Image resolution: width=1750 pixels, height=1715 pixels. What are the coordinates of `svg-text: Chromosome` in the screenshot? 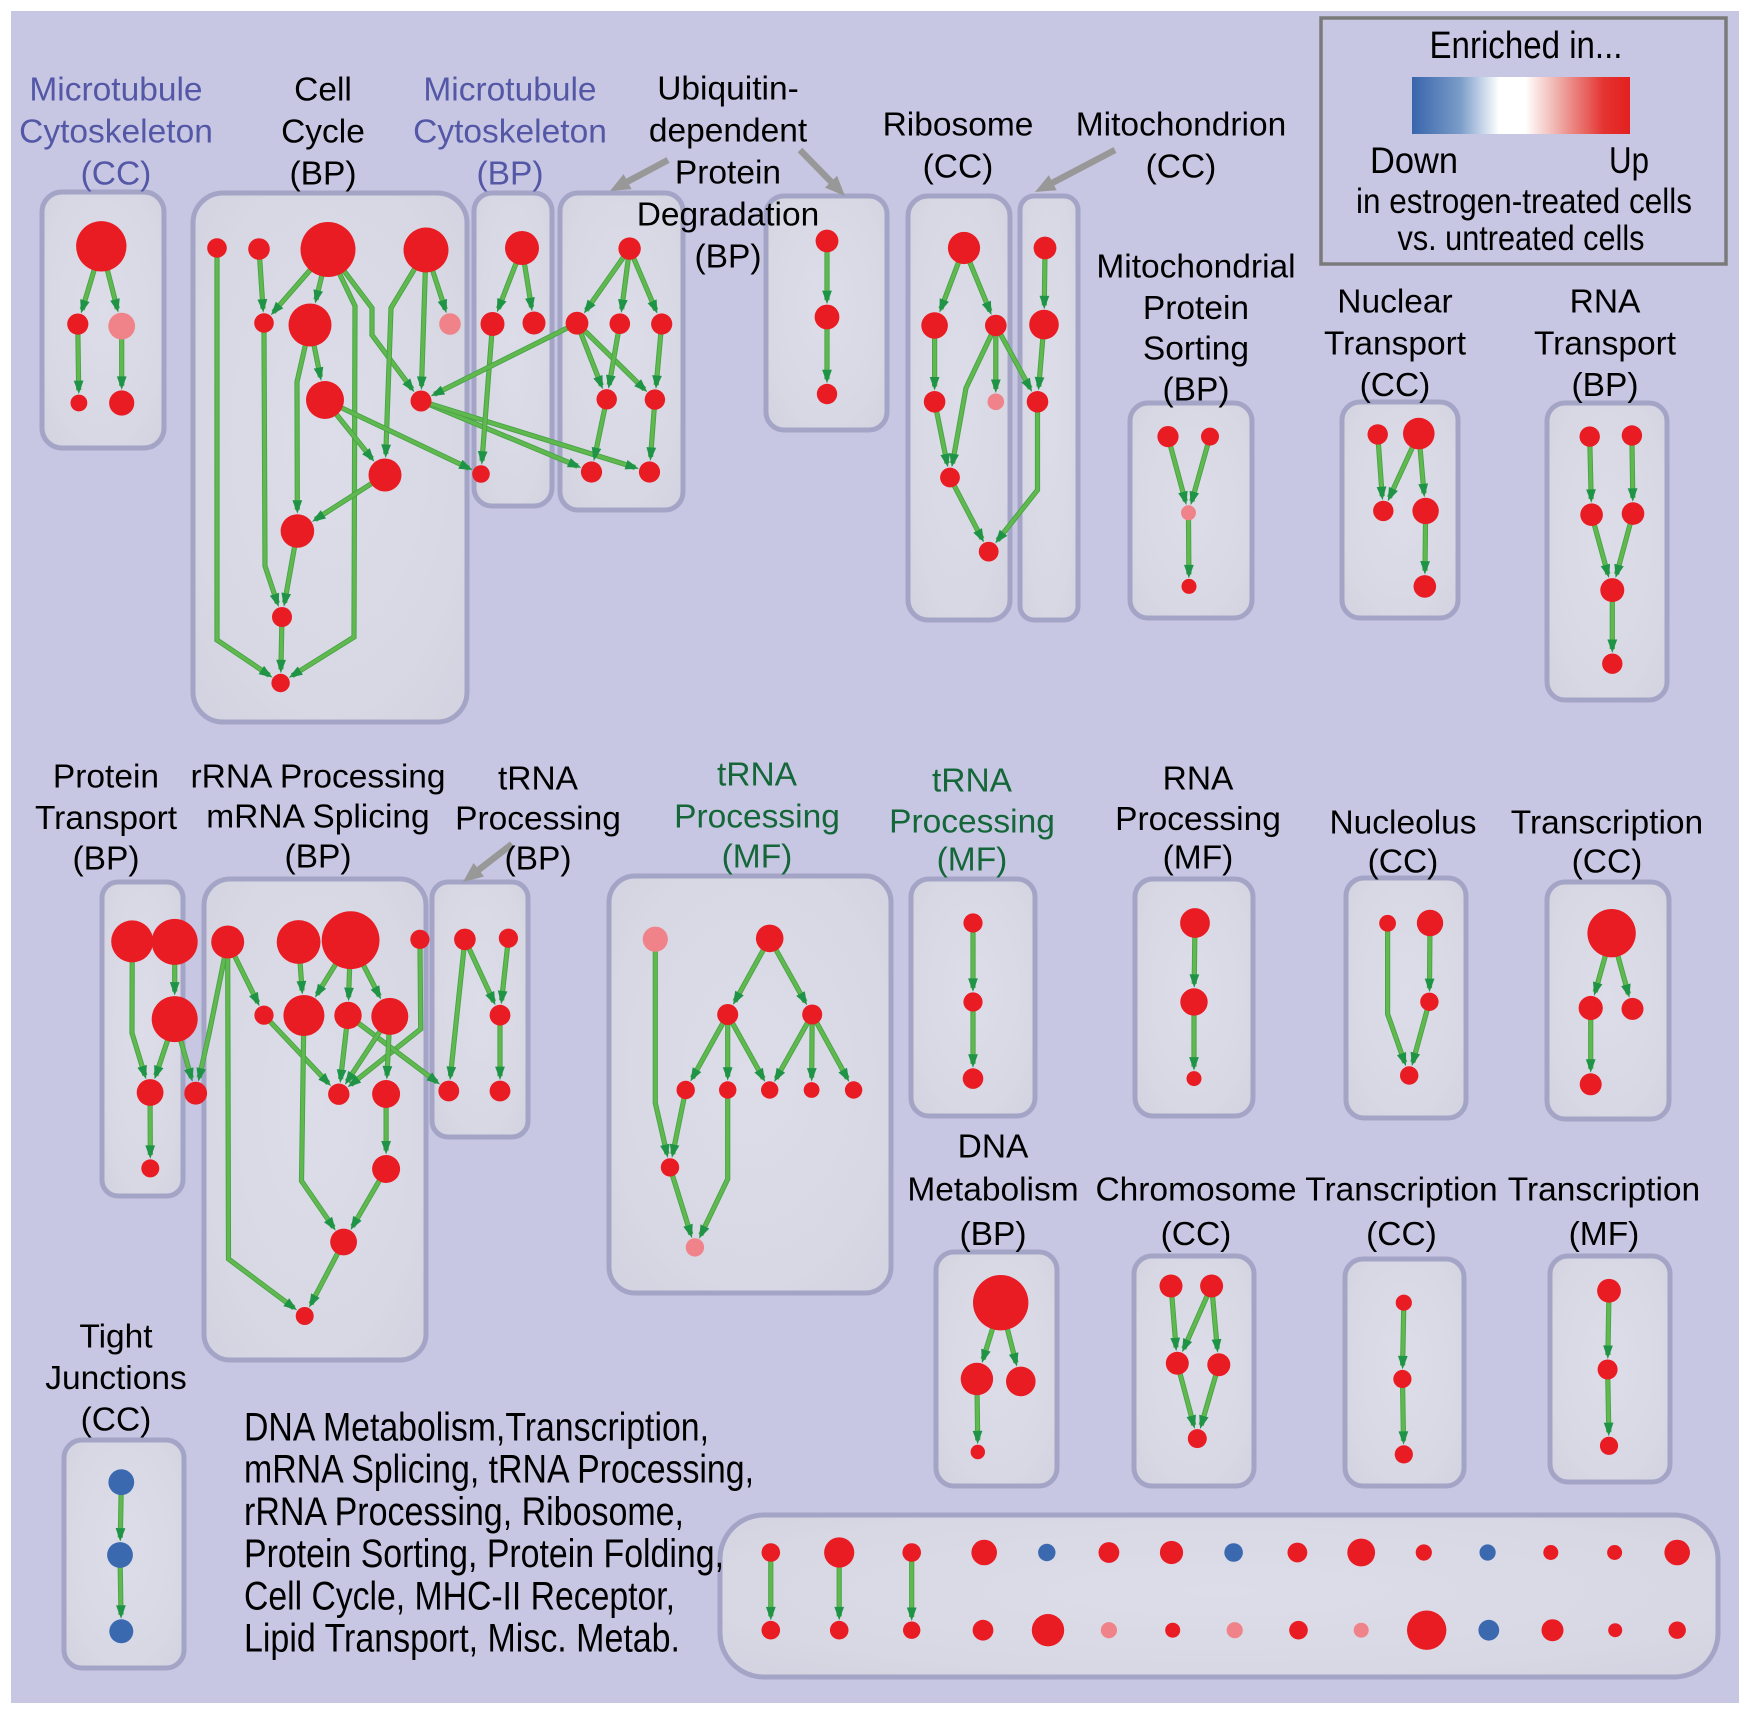 It's located at (1195, 1190).